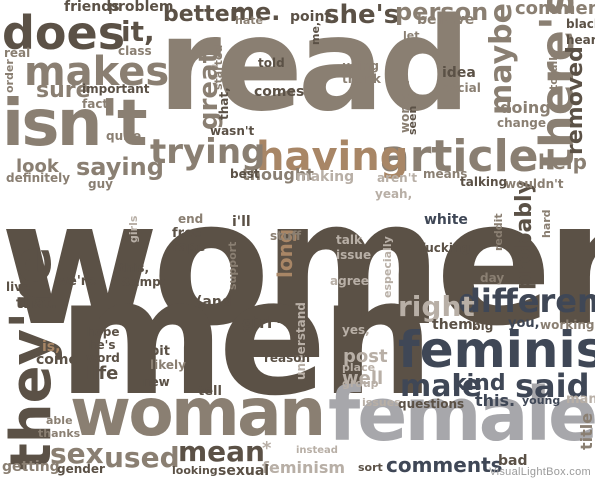  What do you see at coordinates (483, 326) in the screenshot?
I see `cloud-word: big` at bounding box center [483, 326].